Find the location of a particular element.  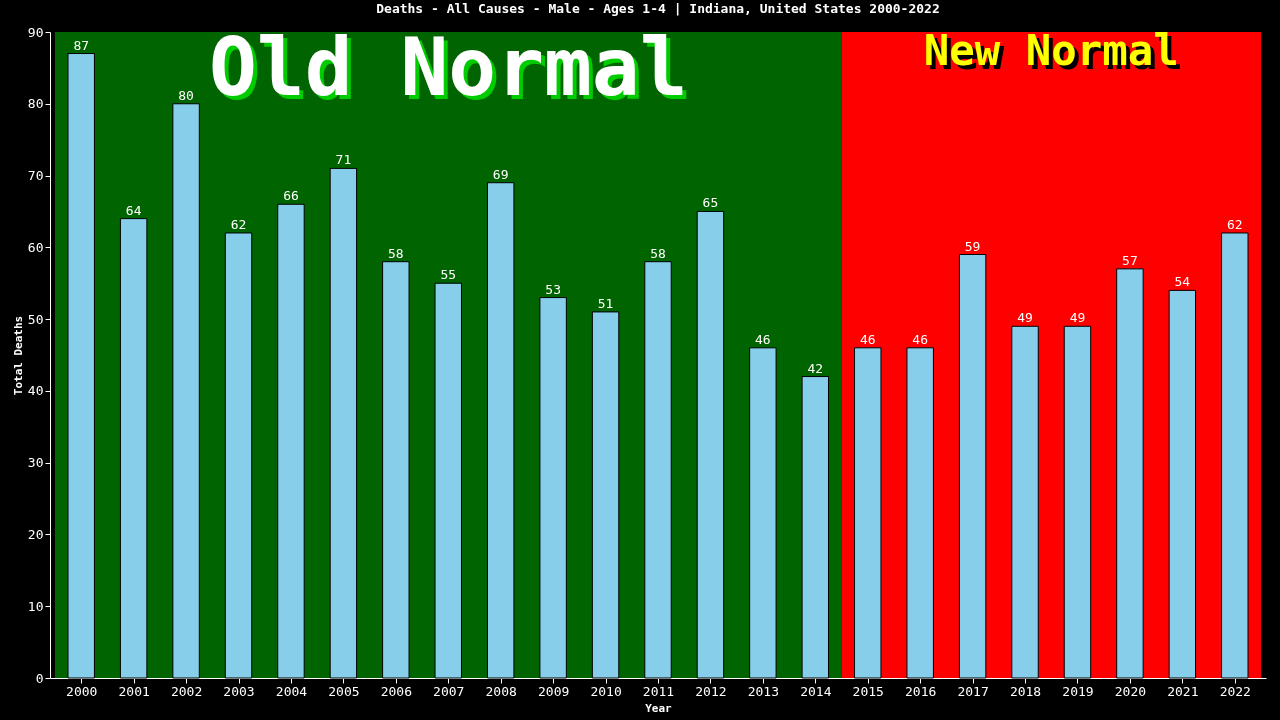

data-label: 65 is located at coordinates (710, 203).